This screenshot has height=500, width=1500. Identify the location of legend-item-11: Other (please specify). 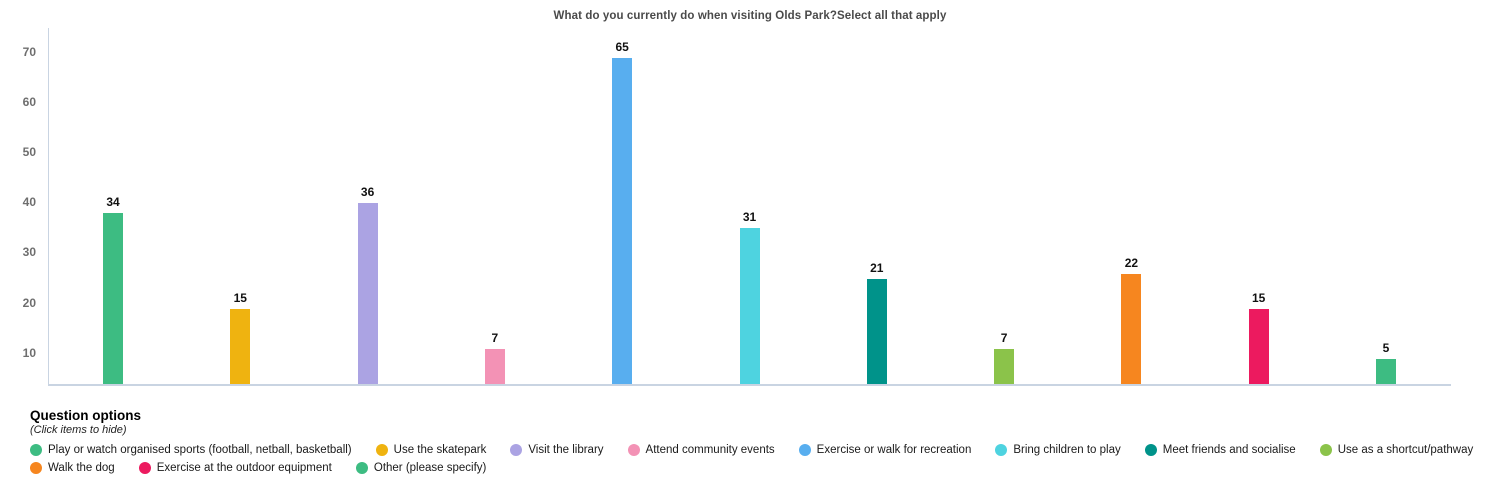
(421, 468).